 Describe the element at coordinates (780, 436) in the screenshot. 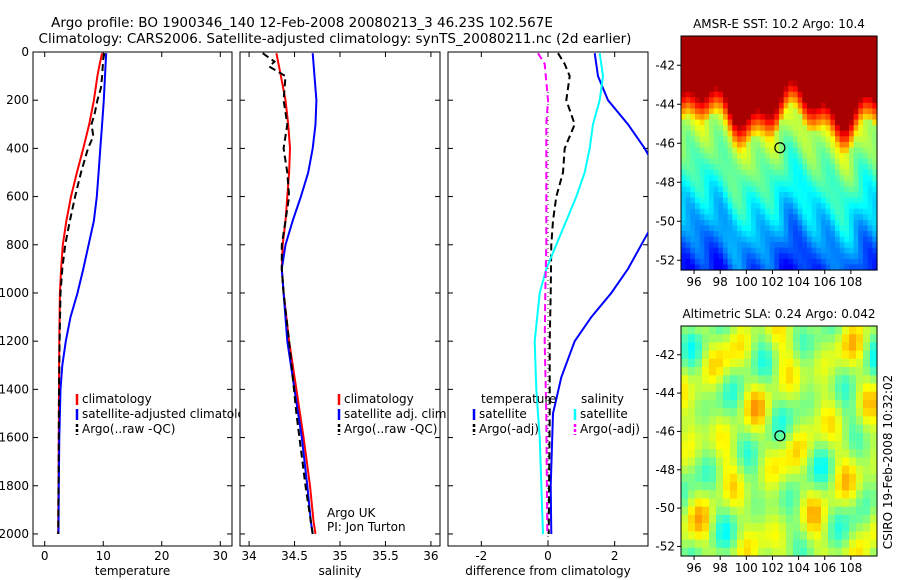

I see `sla_map-argo-marker` at that location.